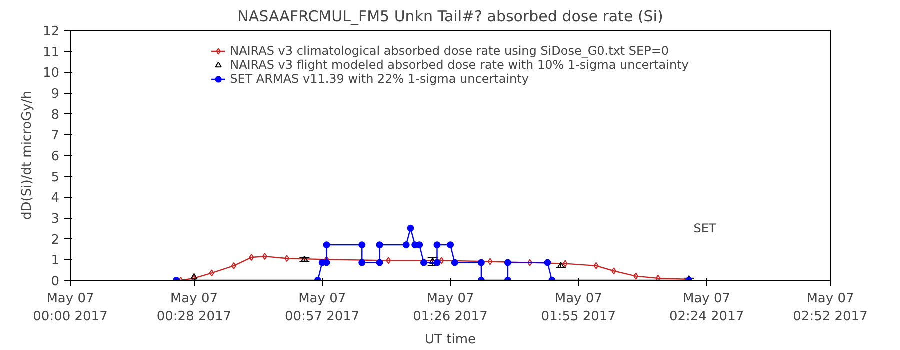 The height and width of the screenshot is (350, 900). I want to click on y-tick-label: 5, so click(55, 178).